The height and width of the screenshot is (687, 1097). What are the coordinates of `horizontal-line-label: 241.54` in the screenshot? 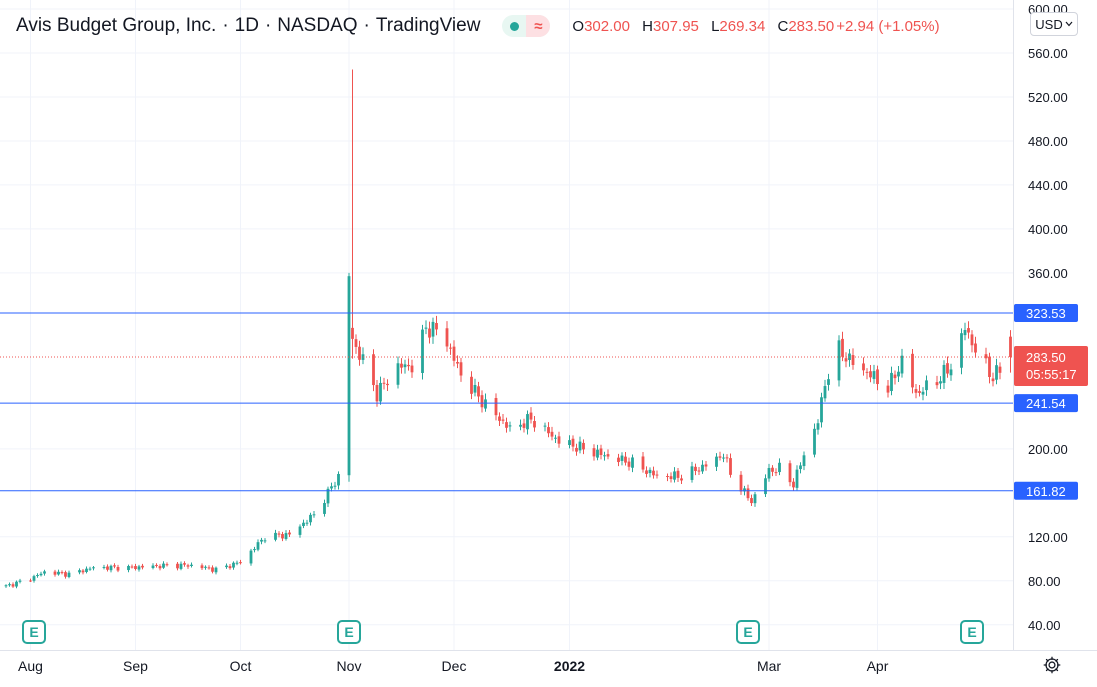 It's located at (1046, 403).